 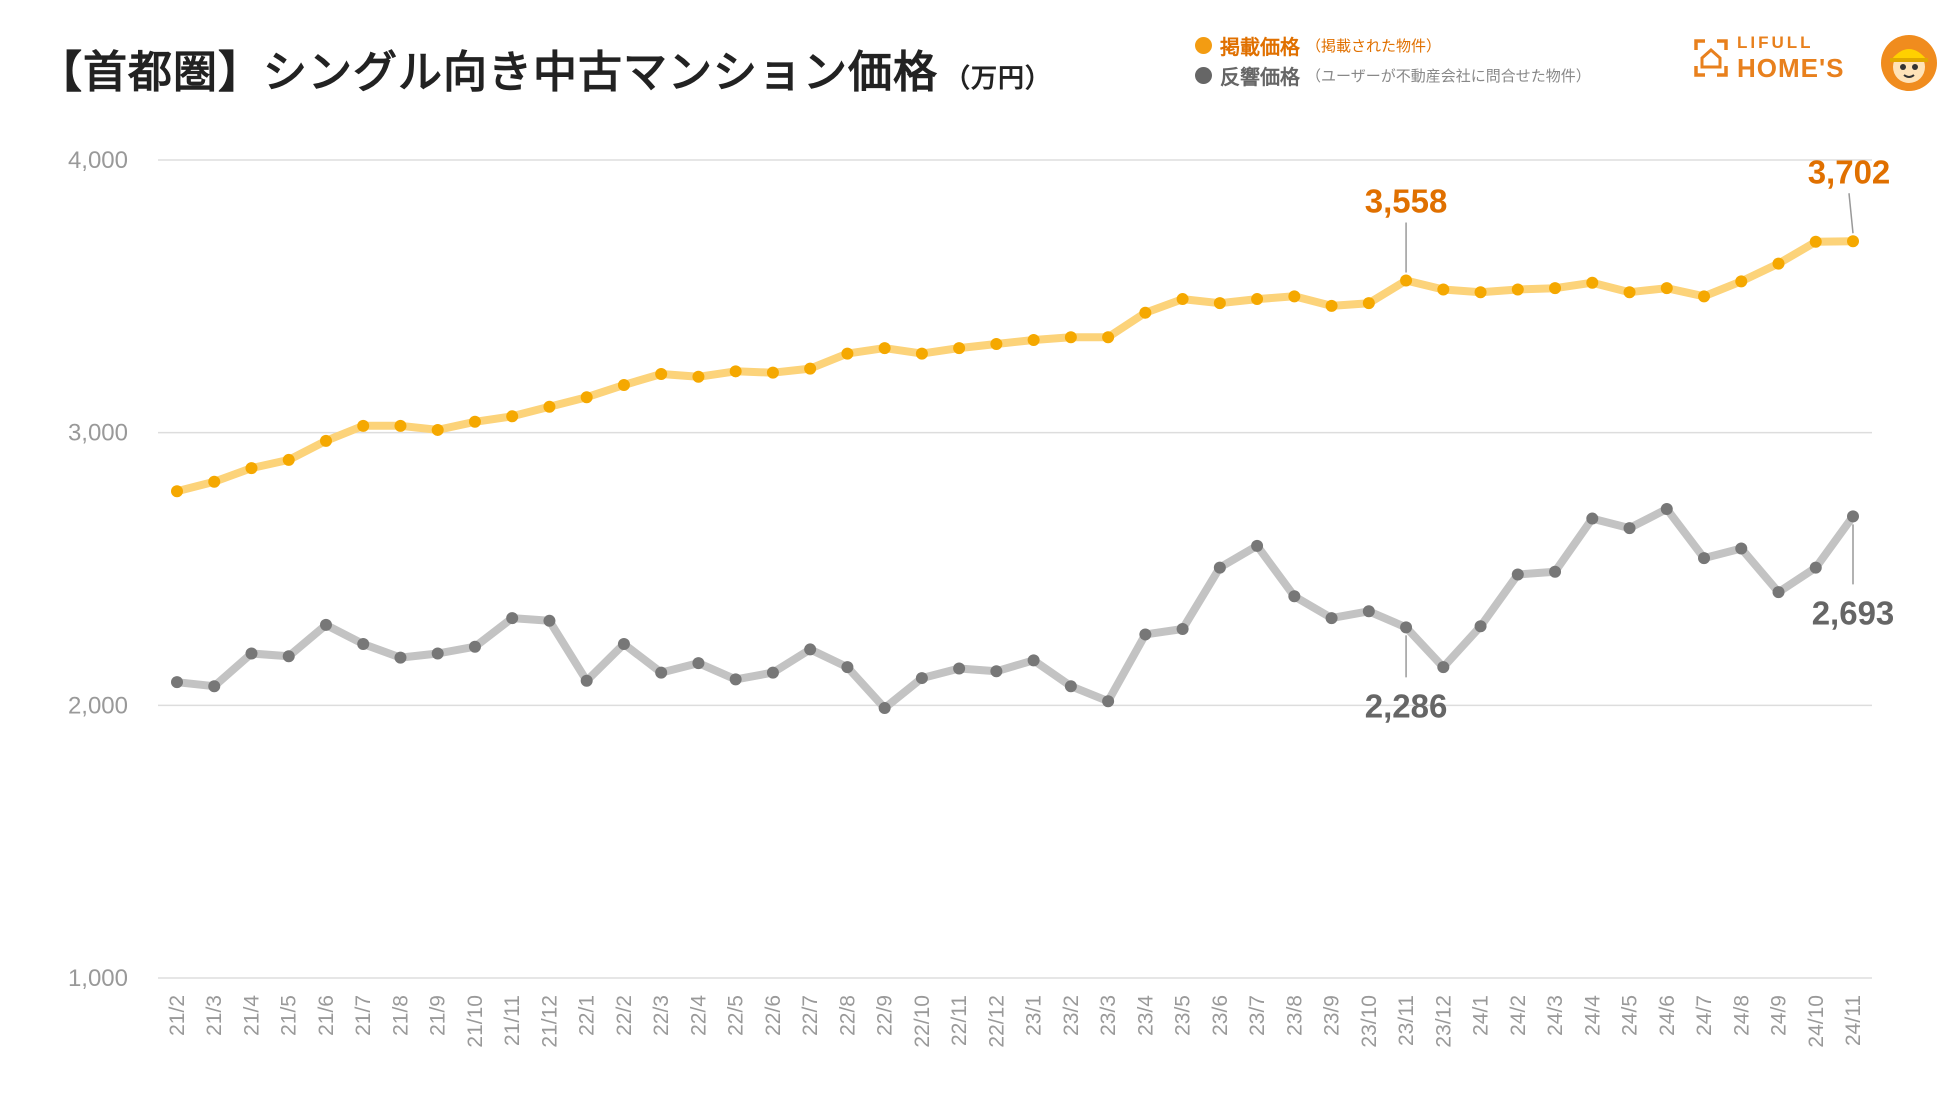 I want to click on chart-title-text: 【首都圏】シングル向き中古マンション価格, so click(x=488, y=72).